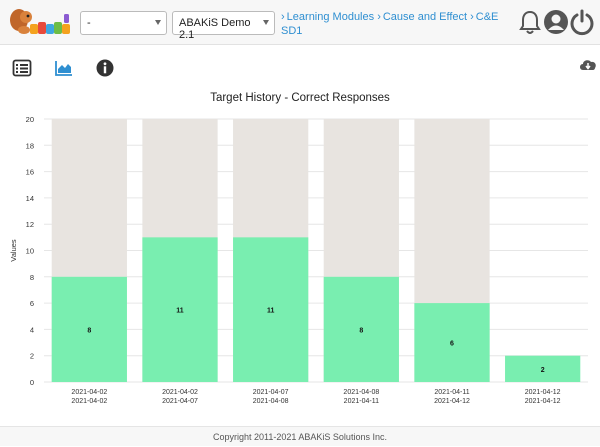 The image size is (600, 447). I want to click on bar-value-label: 6, so click(452, 344).